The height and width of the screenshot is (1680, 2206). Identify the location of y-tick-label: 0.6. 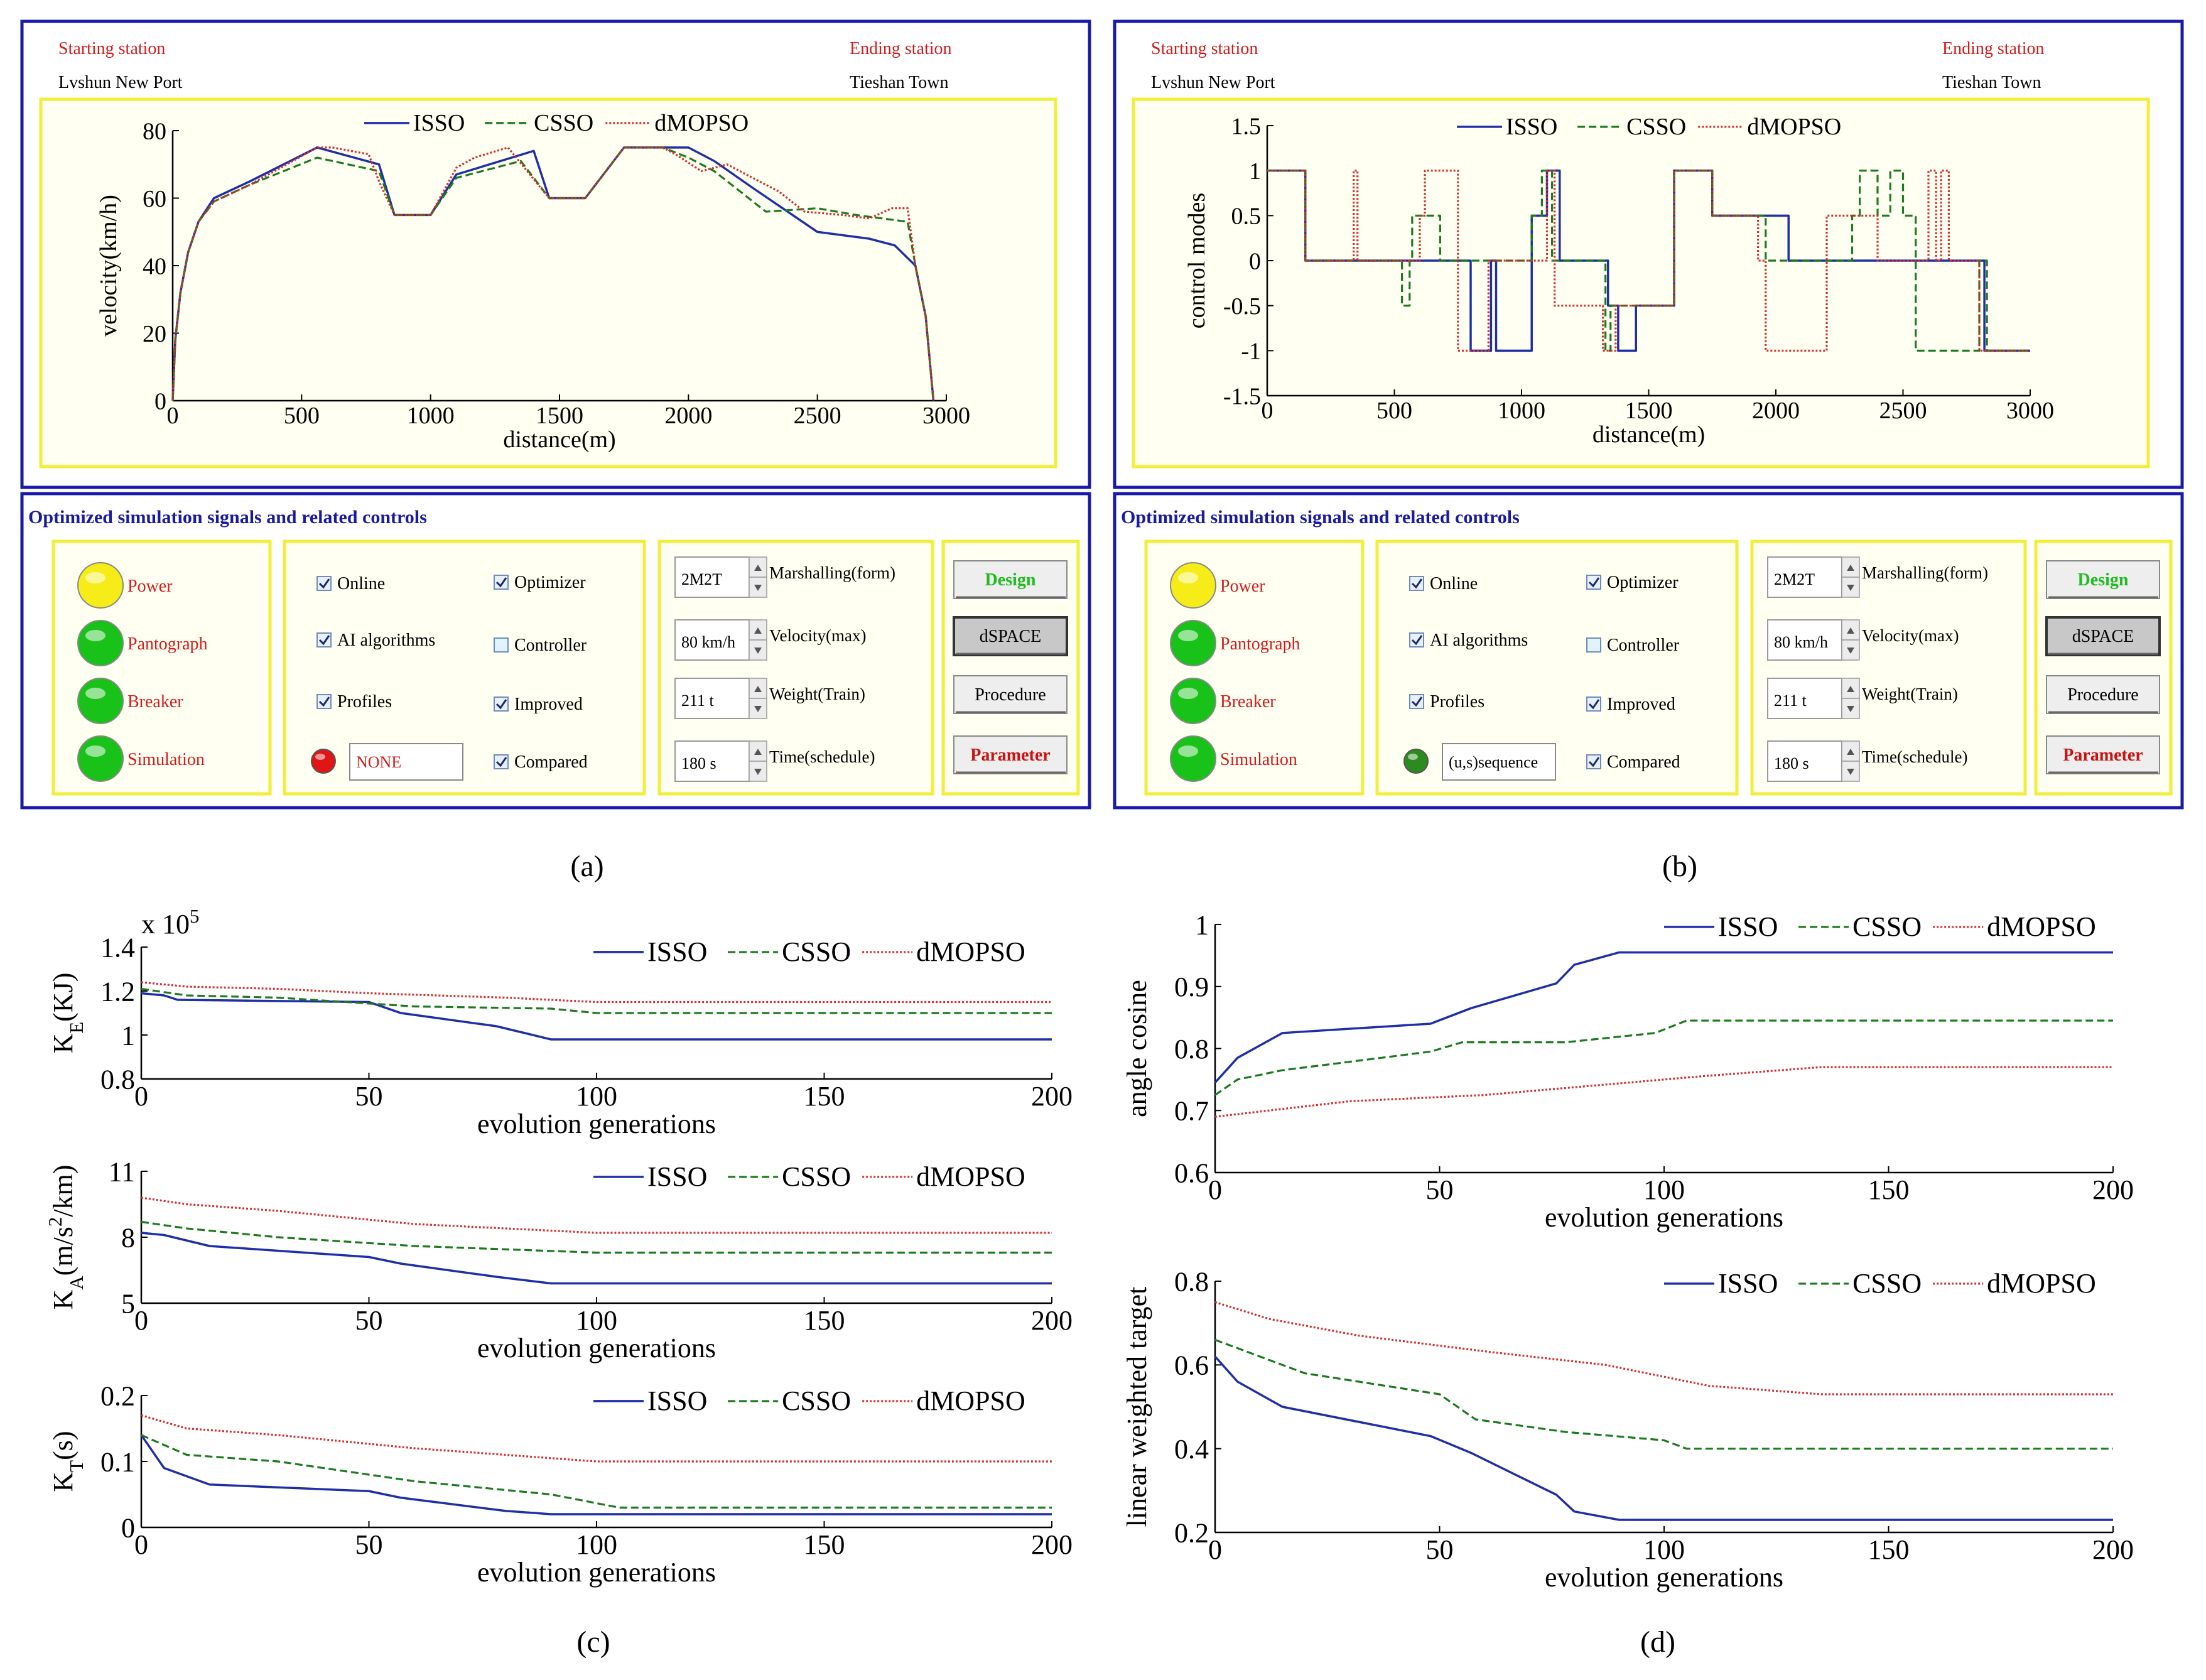
(1191, 1365).